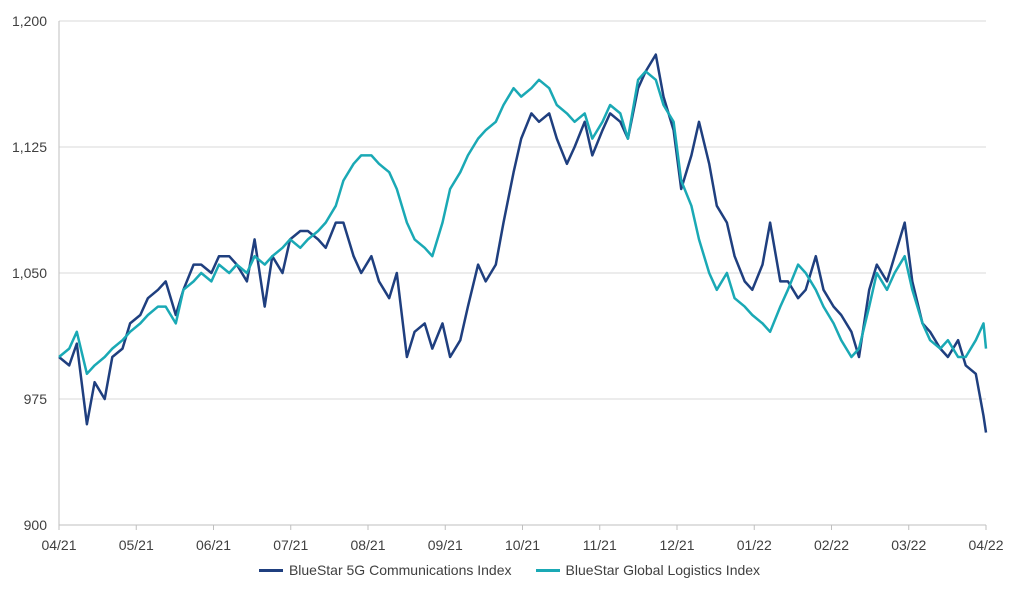  Describe the element at coordinates (985, 545) in the screenshot. I see `x-tick-label: 04/22` at that location.